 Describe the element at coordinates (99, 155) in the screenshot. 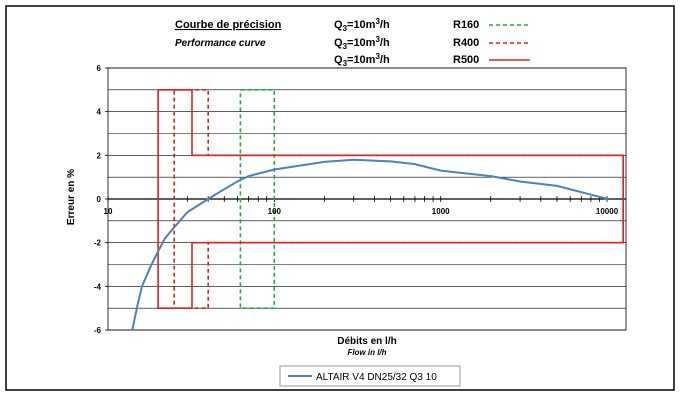

I see `y-tick-label: 2` at that location.